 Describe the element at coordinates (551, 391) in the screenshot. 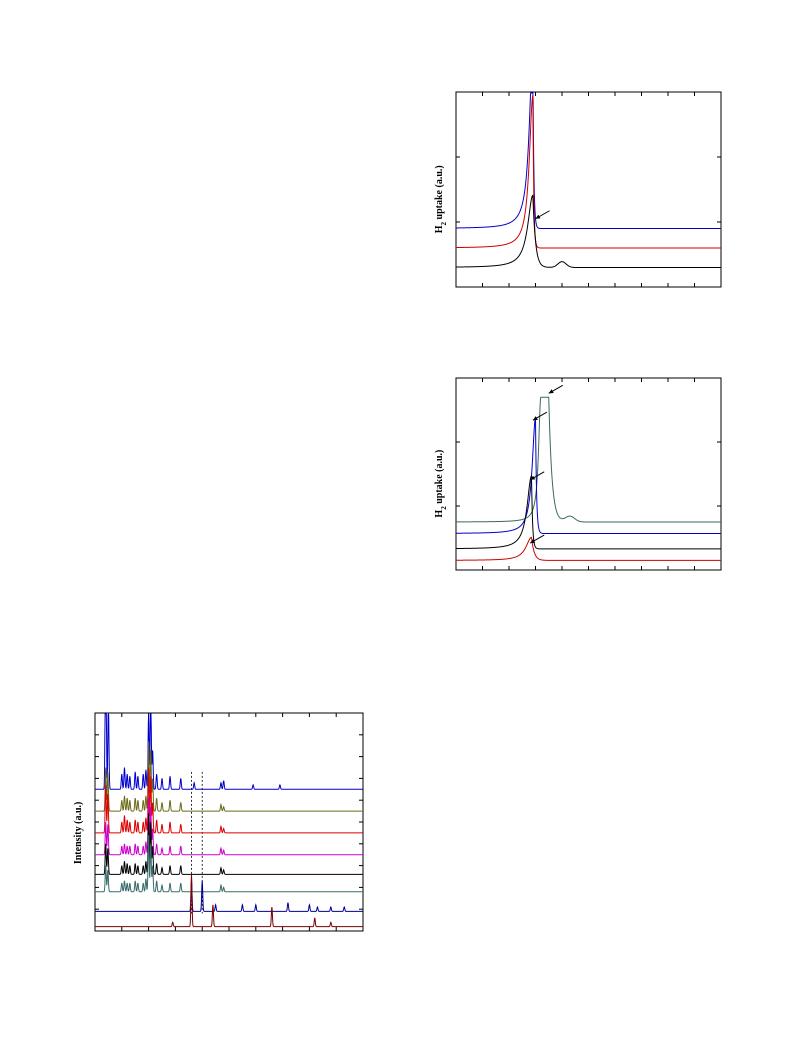

I see `tpr-bottom-annotation-arrow-1-head` at that location.